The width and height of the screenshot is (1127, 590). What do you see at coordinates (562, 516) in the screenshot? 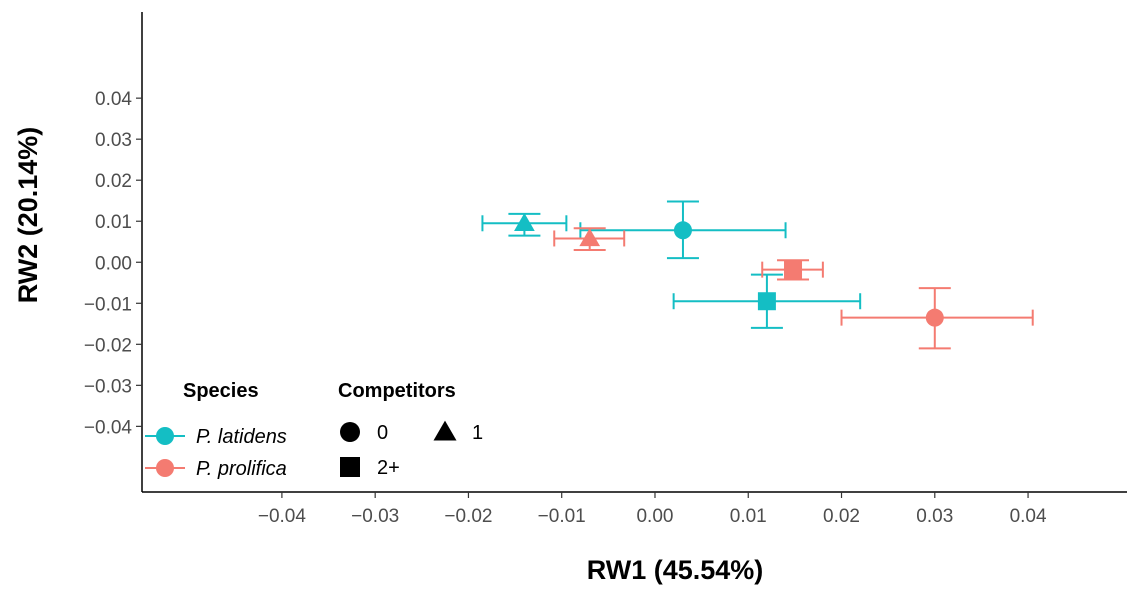
I see `x-tick-label: −0.01` at bounding box center [562, 516].